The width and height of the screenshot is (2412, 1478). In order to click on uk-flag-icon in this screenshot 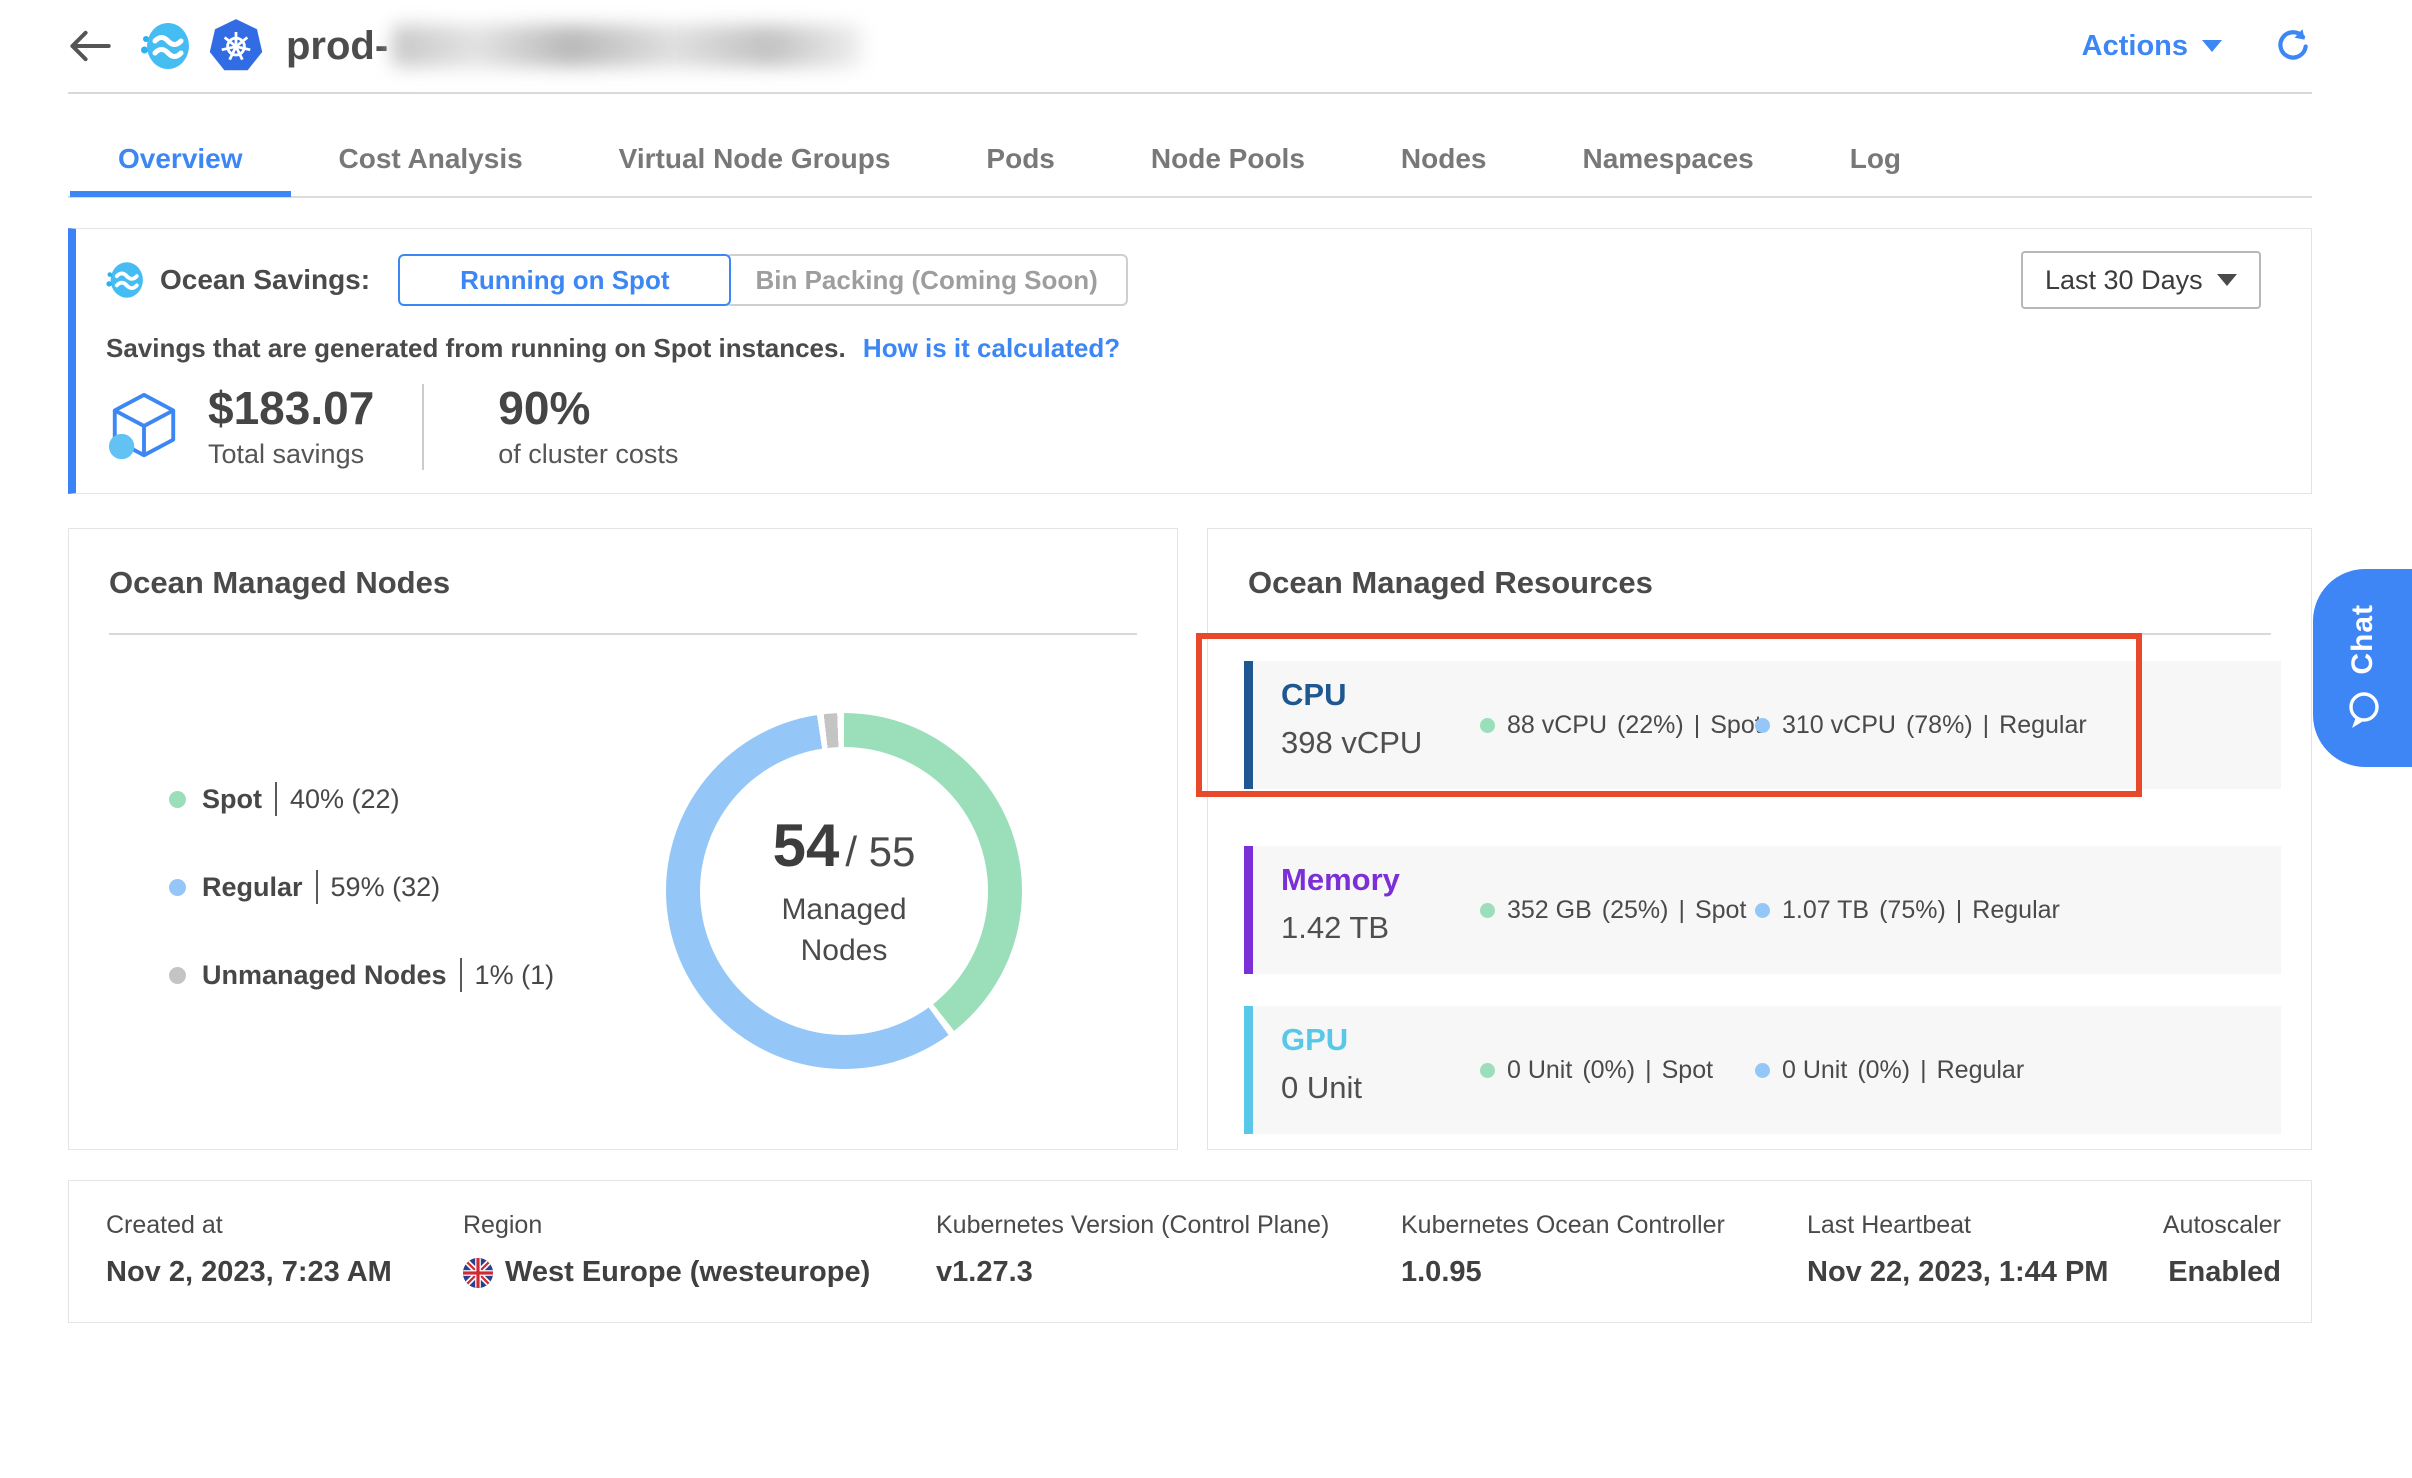, I will do `click(478, 1272)`.